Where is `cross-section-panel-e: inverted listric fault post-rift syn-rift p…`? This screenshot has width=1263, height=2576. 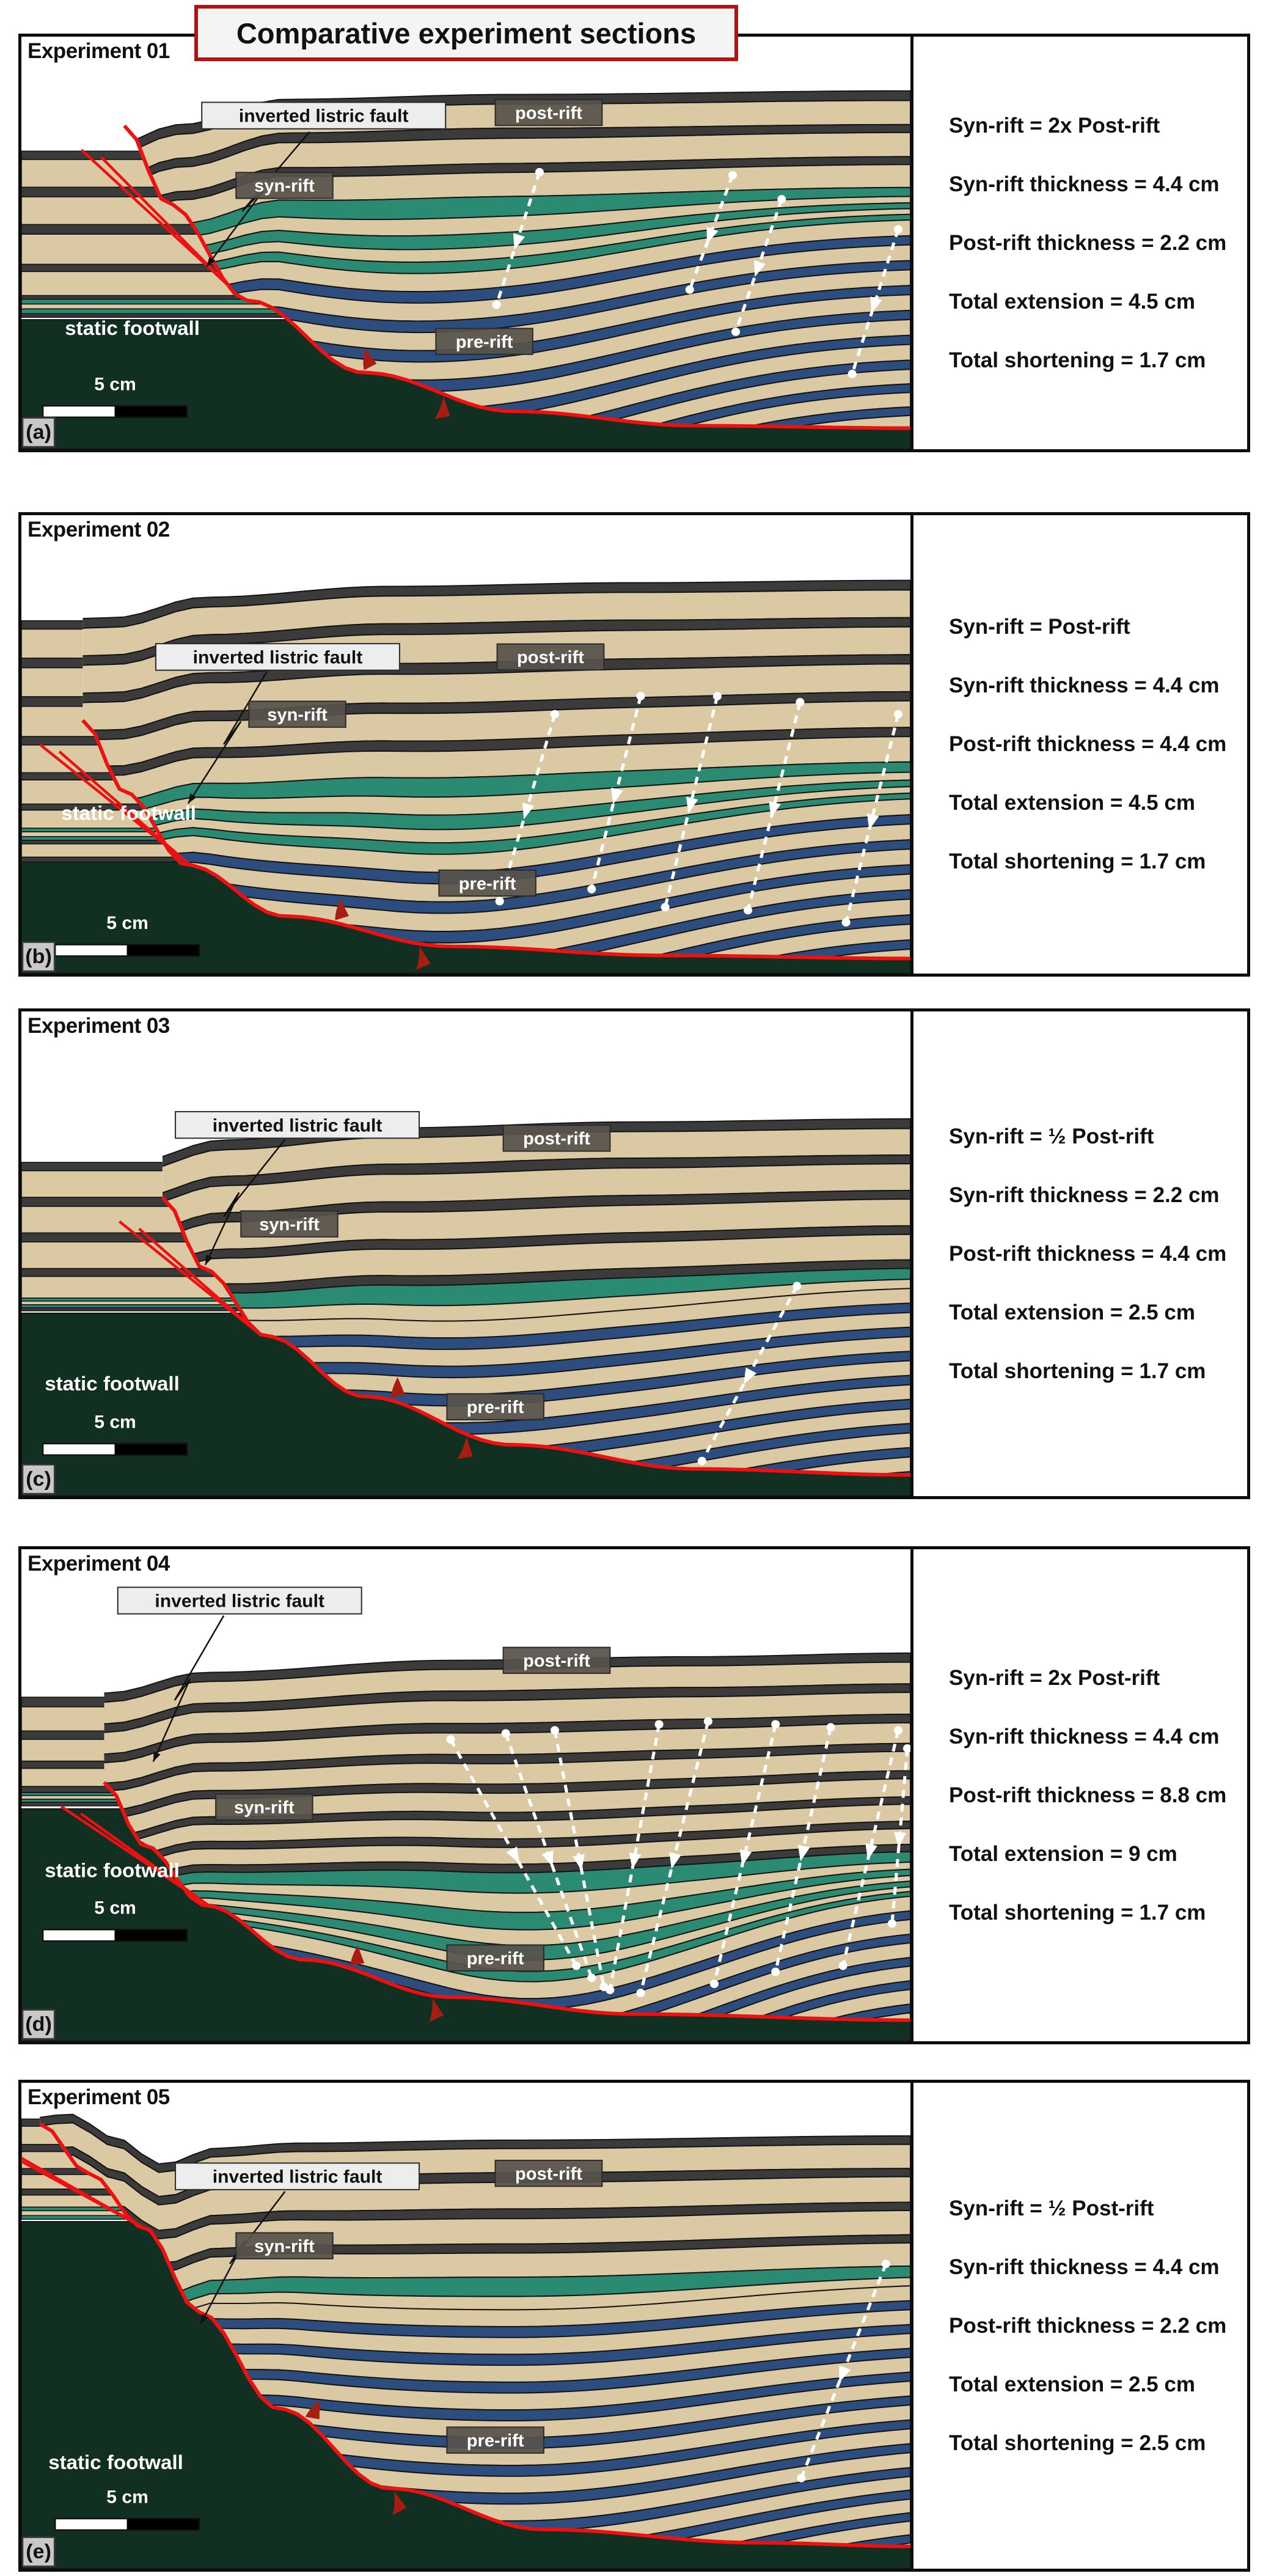
cross-section-panel-e: inverted listric fault post-rift syn-rift p… is located at coordinates (464, 2326).